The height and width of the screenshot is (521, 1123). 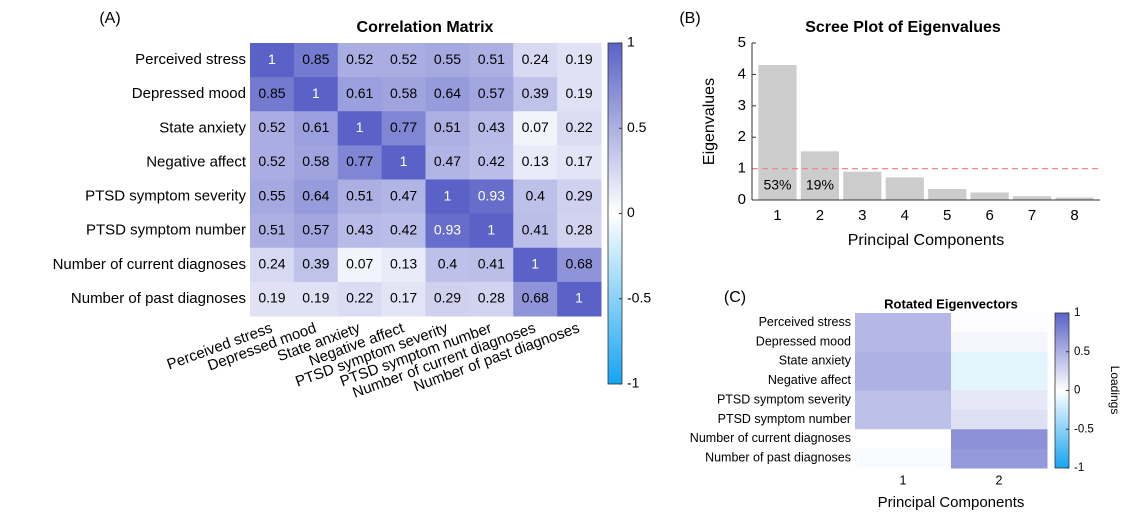 I want to click on cell-label: 0.51, so click(x=271, y=229).